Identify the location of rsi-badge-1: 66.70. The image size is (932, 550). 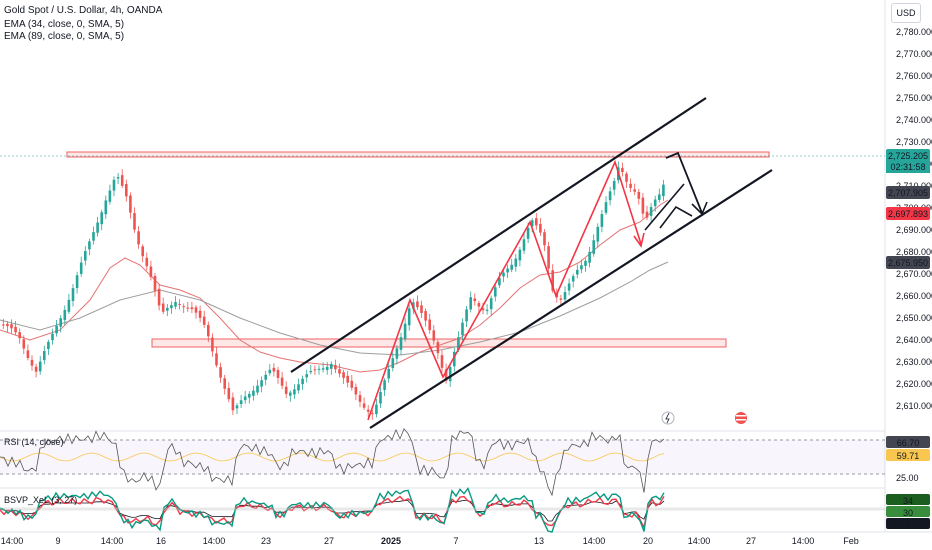
(908, 443).